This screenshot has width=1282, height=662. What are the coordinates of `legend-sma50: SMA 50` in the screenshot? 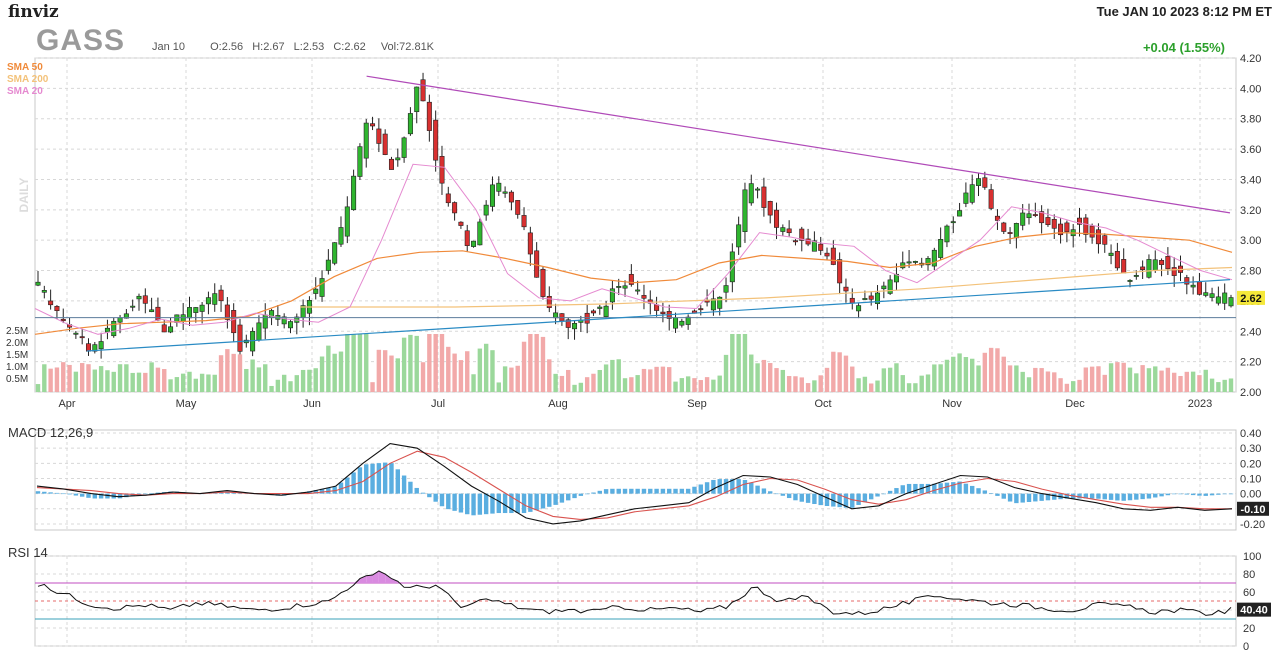 It's located at (25, 67).